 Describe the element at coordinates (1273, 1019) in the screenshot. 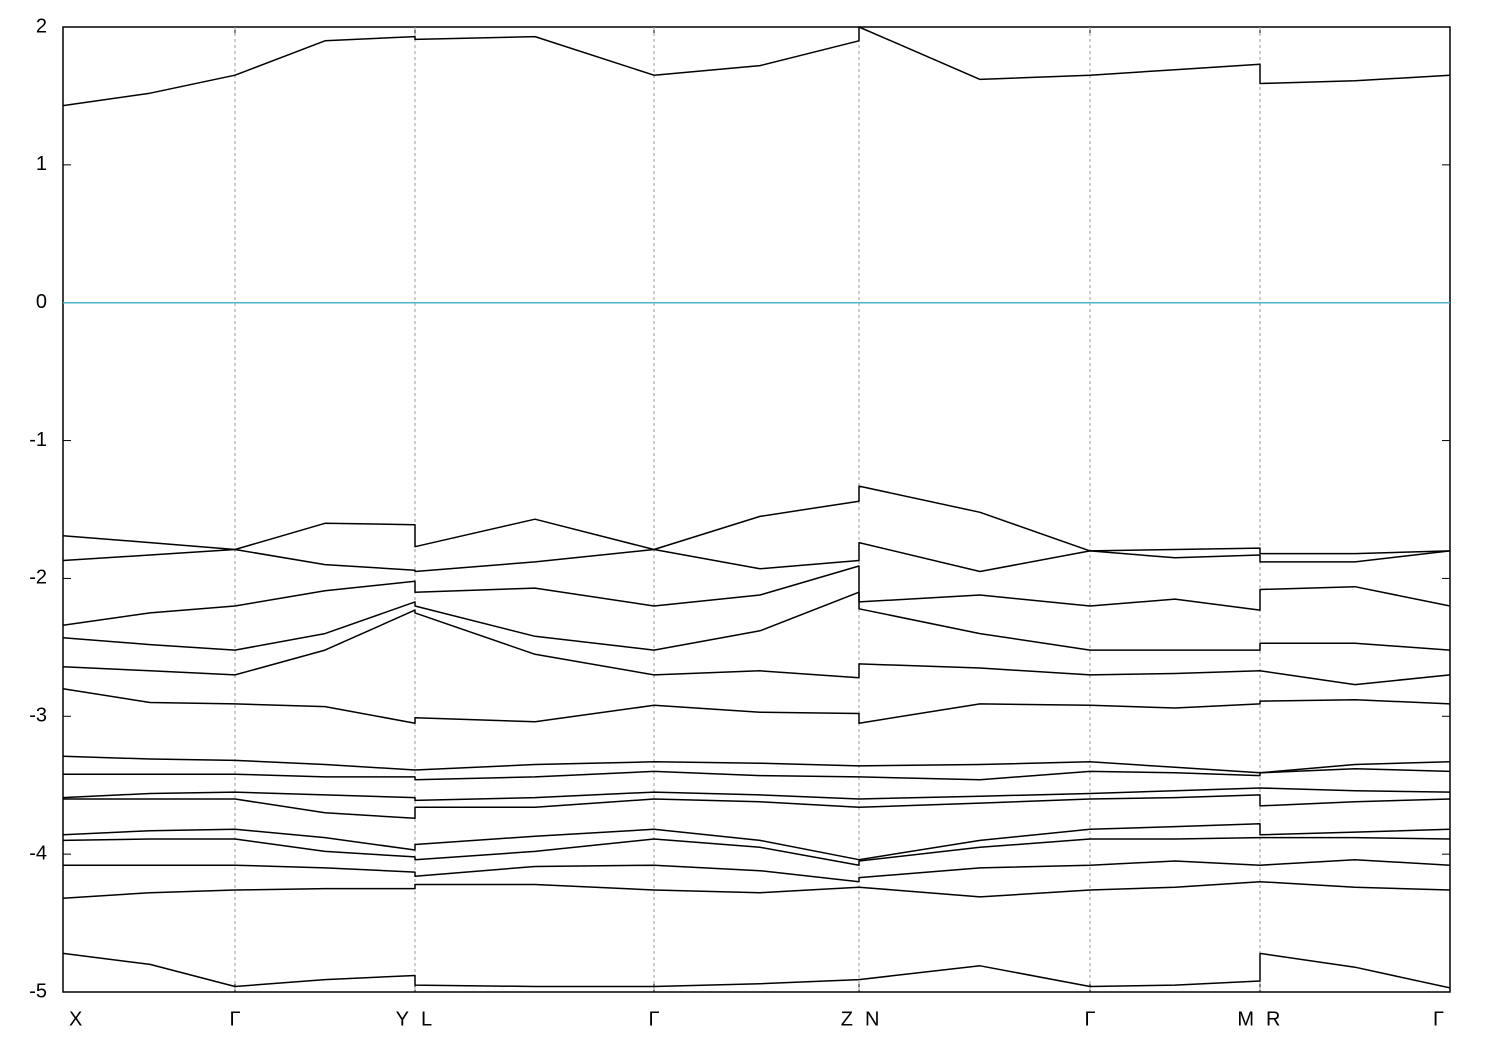

I see `k-point-label: R` at that location.